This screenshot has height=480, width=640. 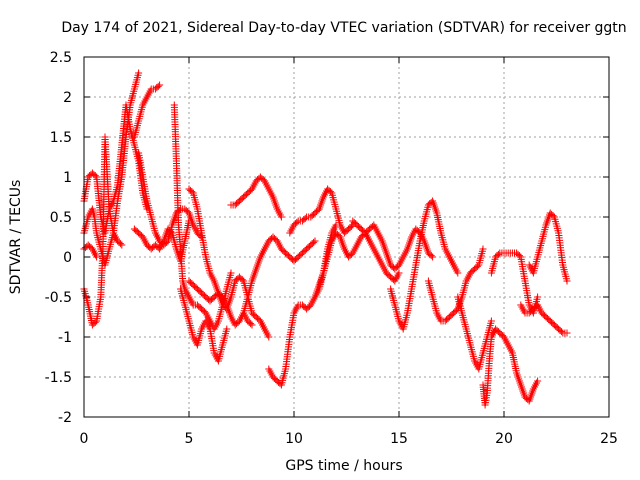 What do you see at coordinates (16, 237) in the screenshot?
I see `y-axis-label: SDTVAR / TECUs` at bounding box center [16, 237].